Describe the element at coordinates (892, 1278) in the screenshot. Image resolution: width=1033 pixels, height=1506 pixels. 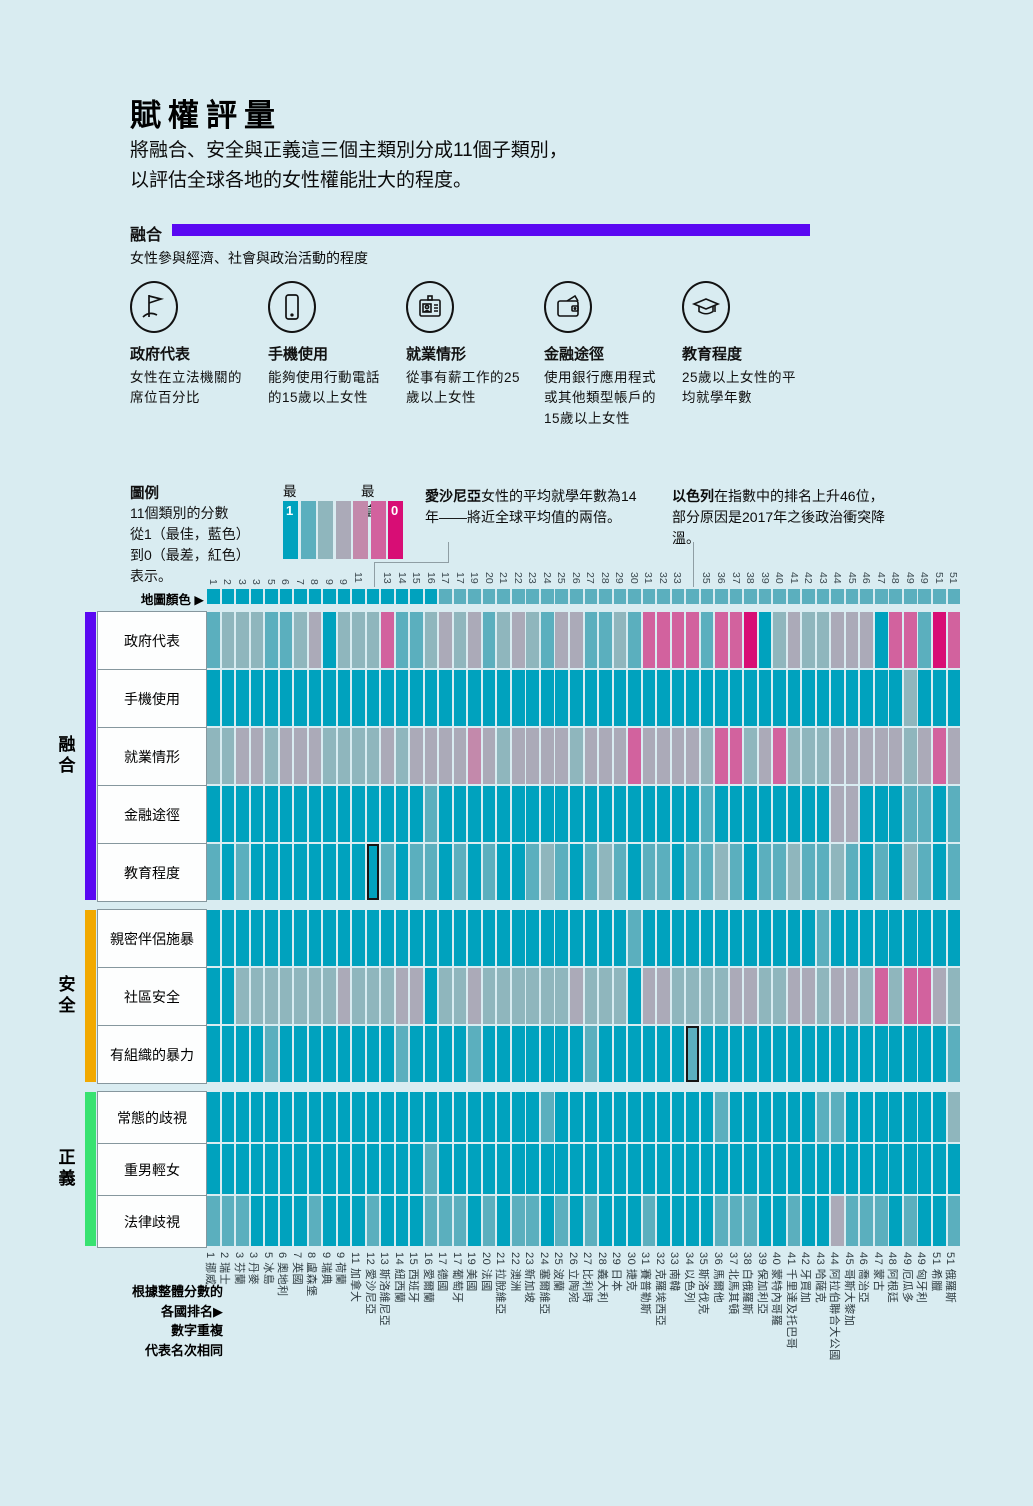
I see `country-label: 48 阿根廷` at that location.